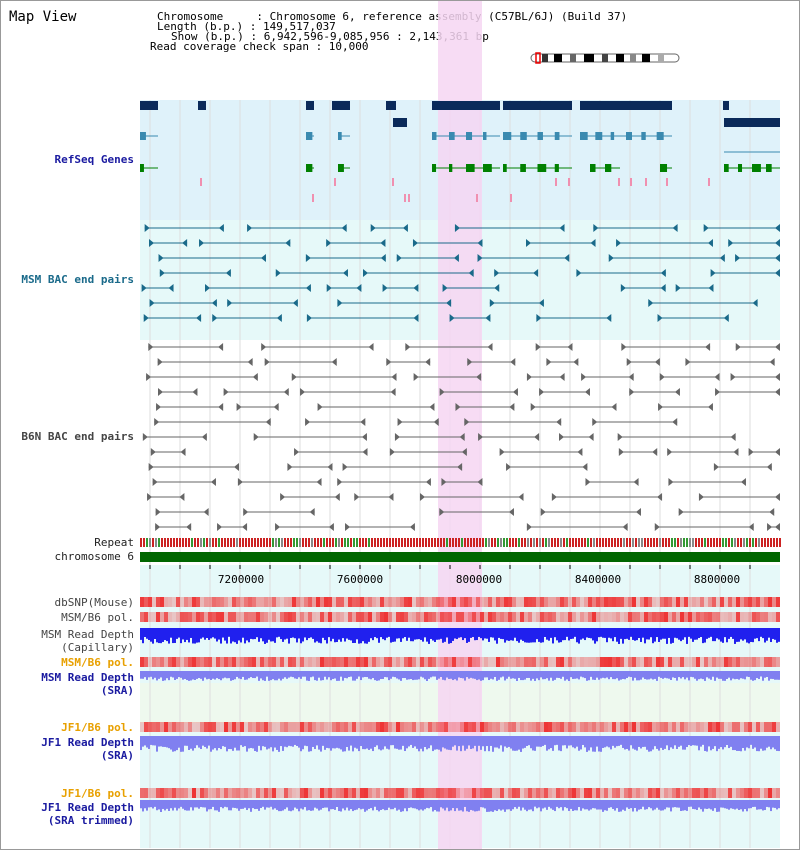  What do you see at coordinates (97, 617) in the screenshot?
I see `track-label-msm-b6-pol-1: MSM/B6 pol.` at bounding box center [97, 617].